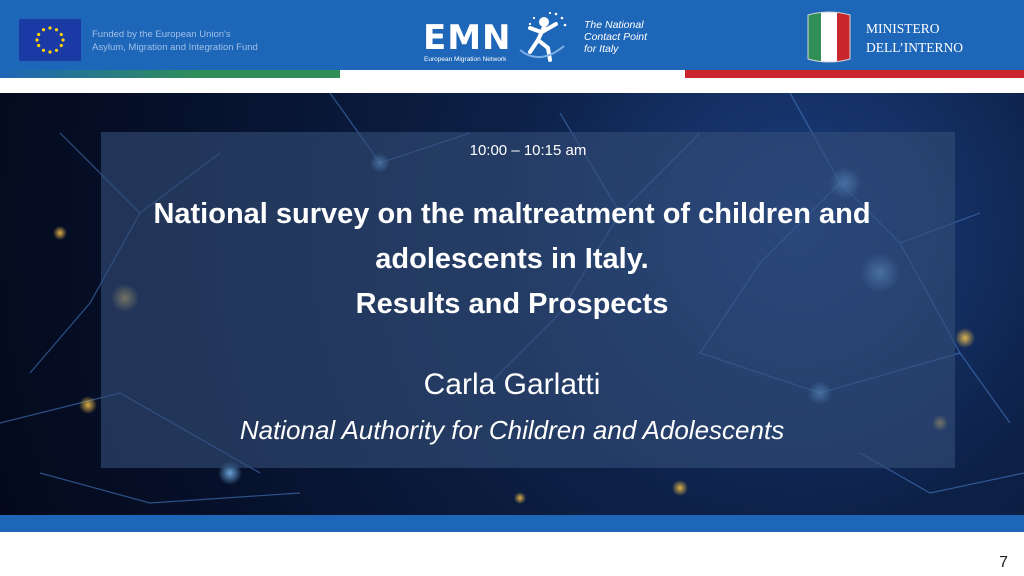  I want to click on title-line-2: adolescents in Italy., so click(512, 259).